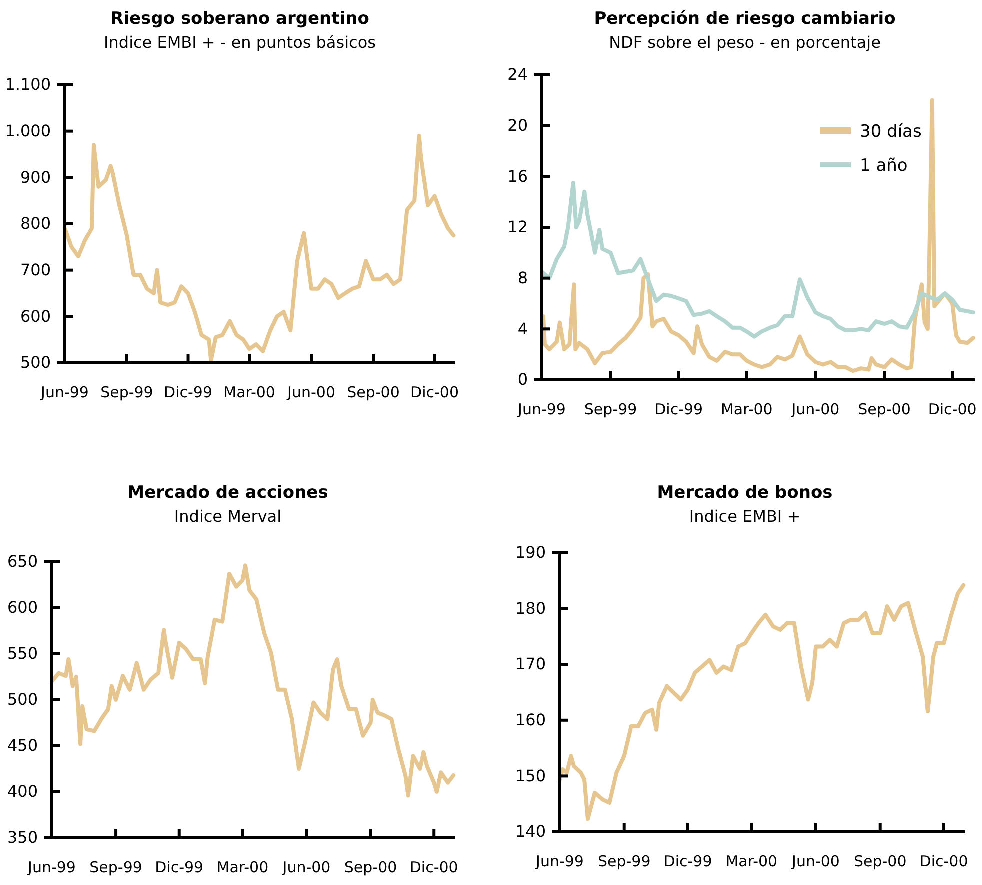 This screenshot has width=982, height=885. I want to click on y-tick-label: 1.000, so click(28, 130).